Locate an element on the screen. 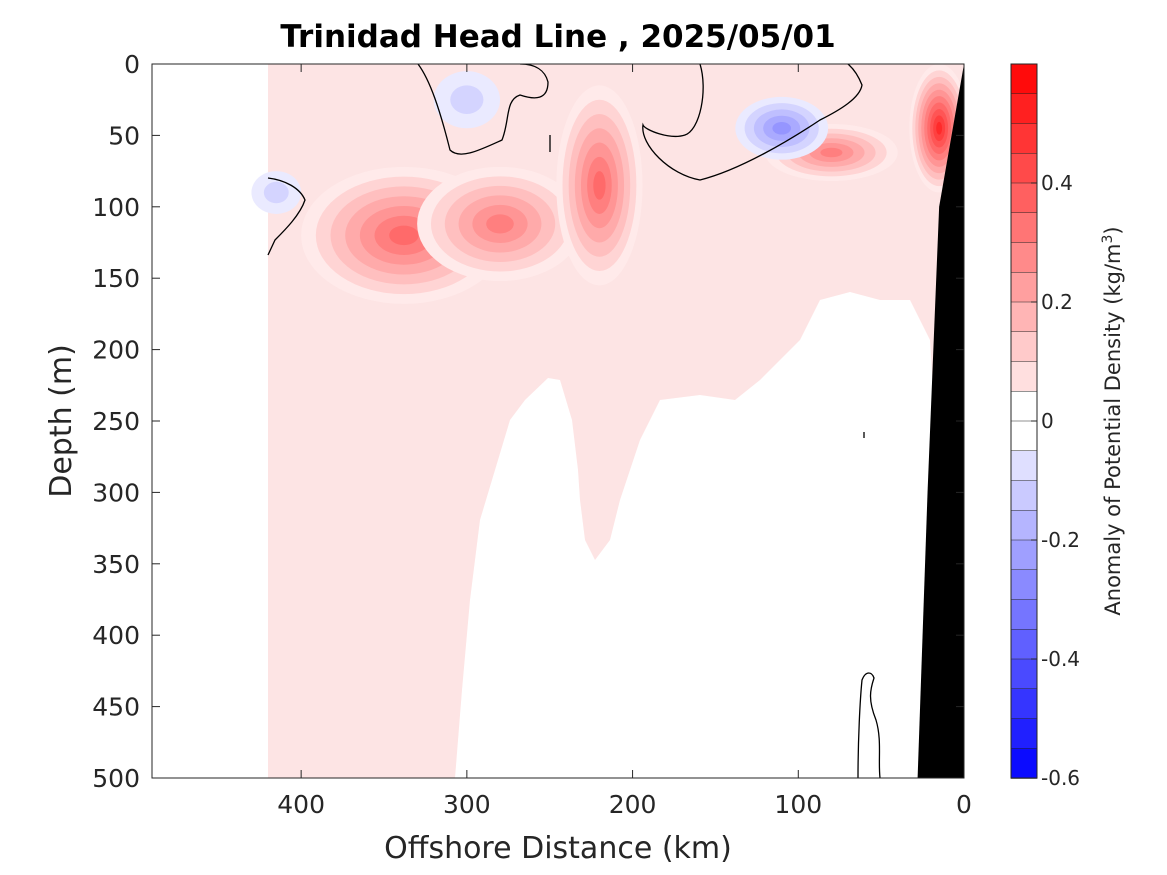 The height and width of the screenshot is (875, 1167). colorbar-tick-label: -0.2 is located at coordinates (1060, 540).